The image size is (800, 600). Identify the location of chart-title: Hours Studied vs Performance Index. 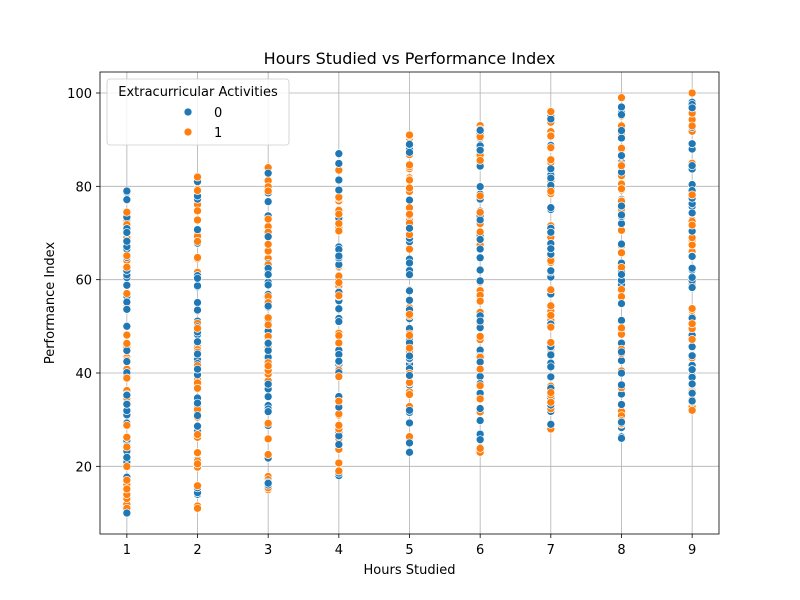
(410, 58).